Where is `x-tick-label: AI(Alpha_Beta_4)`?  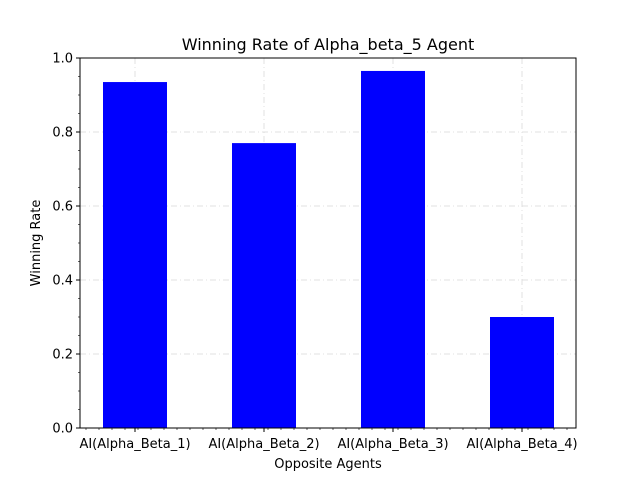 x-tick-label: AI(Alpha_Beta_4) is located at coordinates (521, 444).